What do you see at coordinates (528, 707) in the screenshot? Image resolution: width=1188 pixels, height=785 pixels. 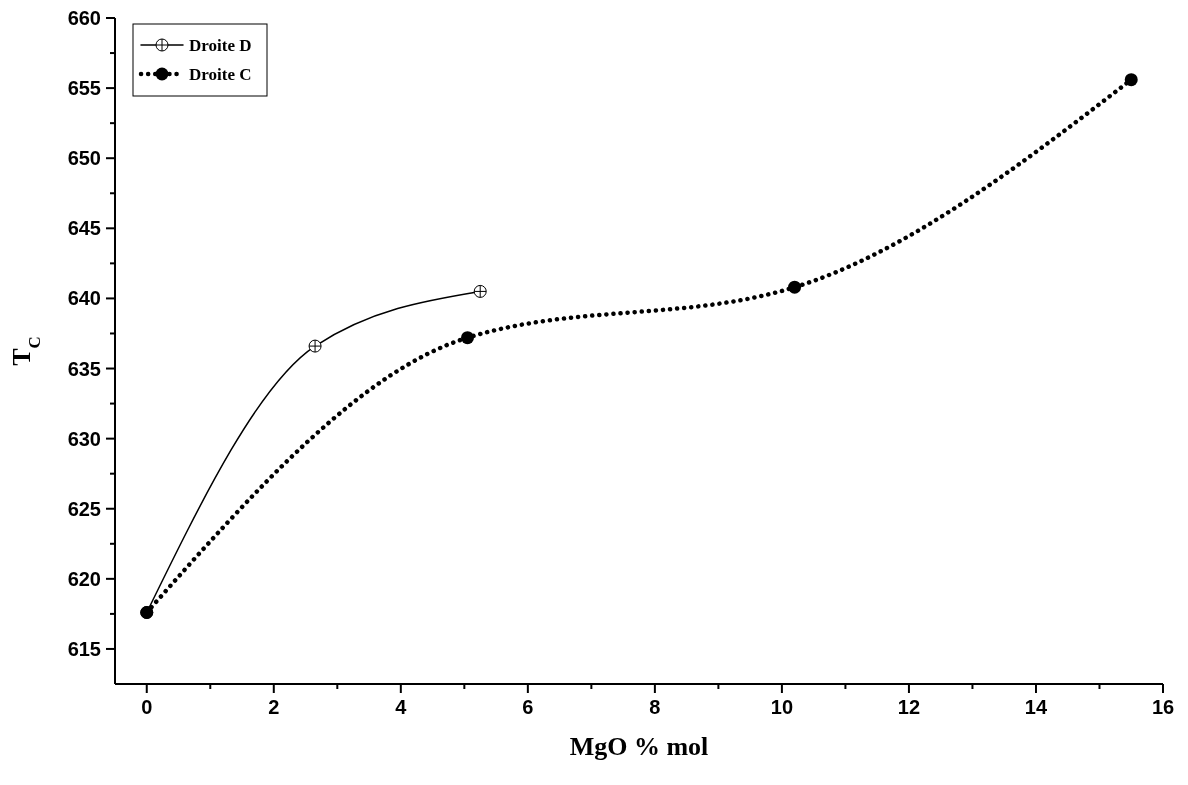 I see `x-tick-label: 6` at bounding box center [528, 707].